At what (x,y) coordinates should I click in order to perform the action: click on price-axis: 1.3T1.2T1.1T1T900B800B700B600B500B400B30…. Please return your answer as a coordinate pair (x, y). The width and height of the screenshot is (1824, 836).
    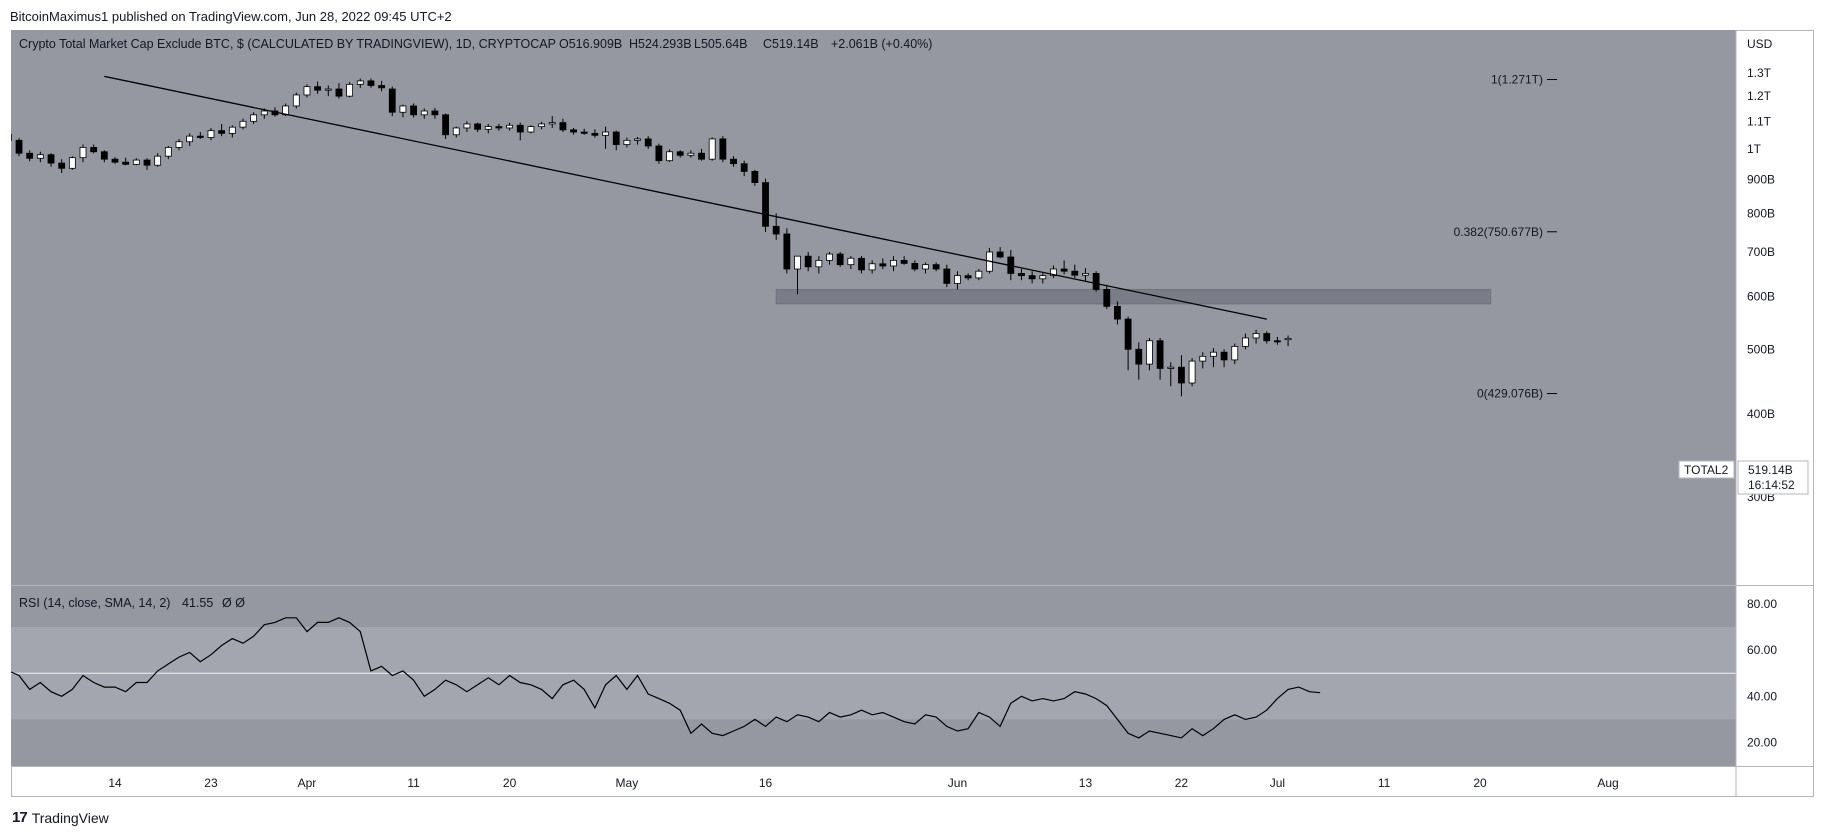
    Looking at the image, I should click on (1761, 285).